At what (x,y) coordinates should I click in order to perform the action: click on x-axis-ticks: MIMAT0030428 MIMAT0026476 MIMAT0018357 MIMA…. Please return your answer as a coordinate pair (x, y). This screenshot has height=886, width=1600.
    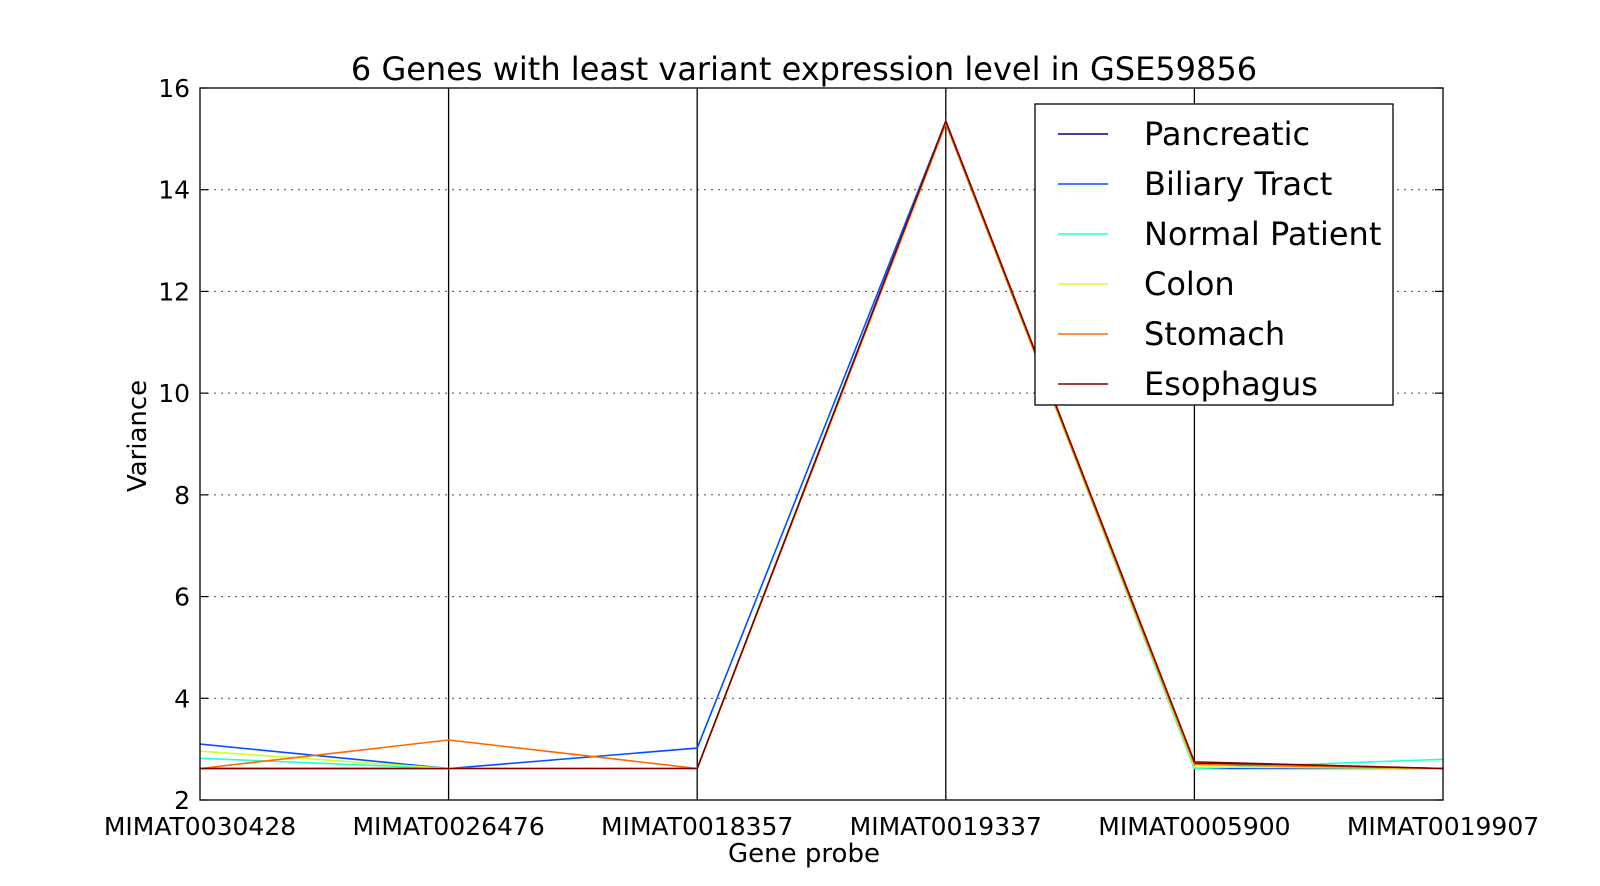
    Looking at the image, I should click on (821, 826).